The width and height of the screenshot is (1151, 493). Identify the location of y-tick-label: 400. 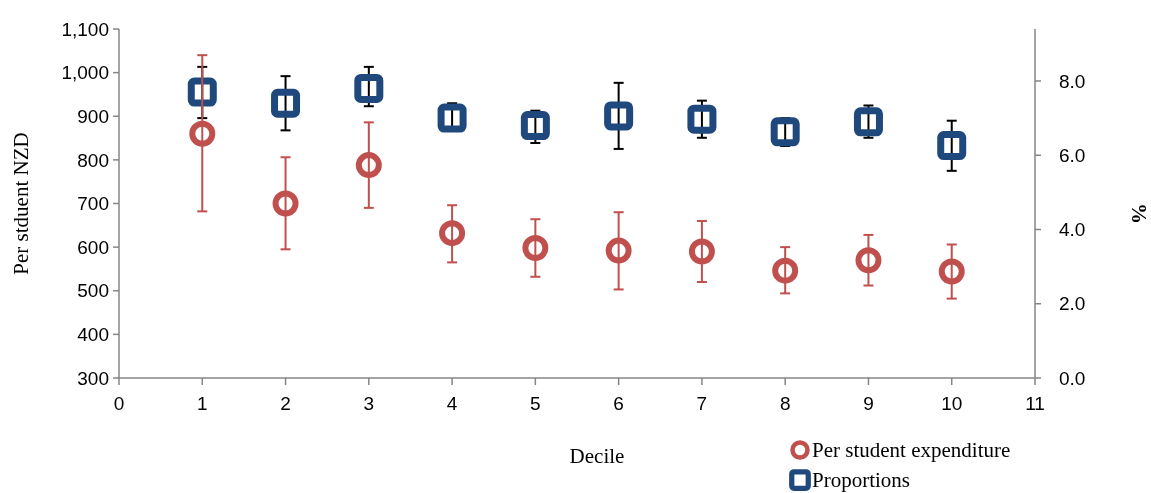
(93, 335).